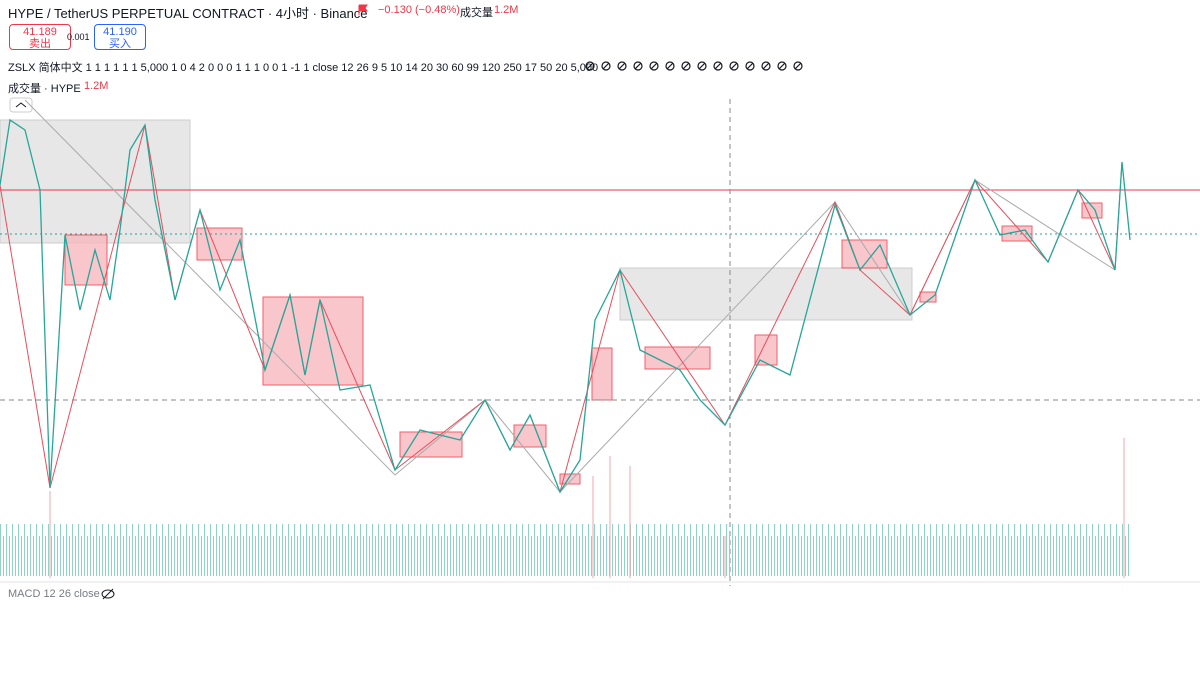 The image size is (1200, 675). What do you see at coordinates (54, 594) in the screenshot?
I see `macd-label: MACD 12 26 close` at bounding box center [54, 594].